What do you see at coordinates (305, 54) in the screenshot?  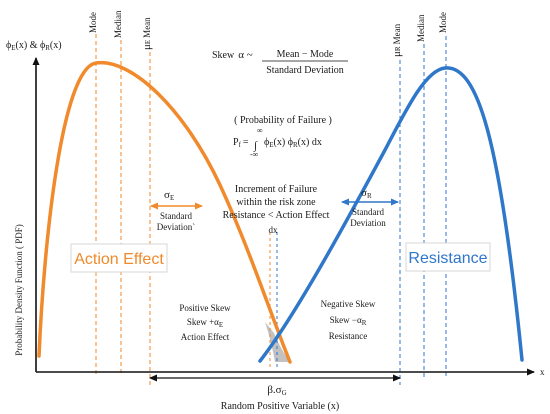 I see `skew-formula-numerator: Mean − Mode` at bounding box center [305, 54].